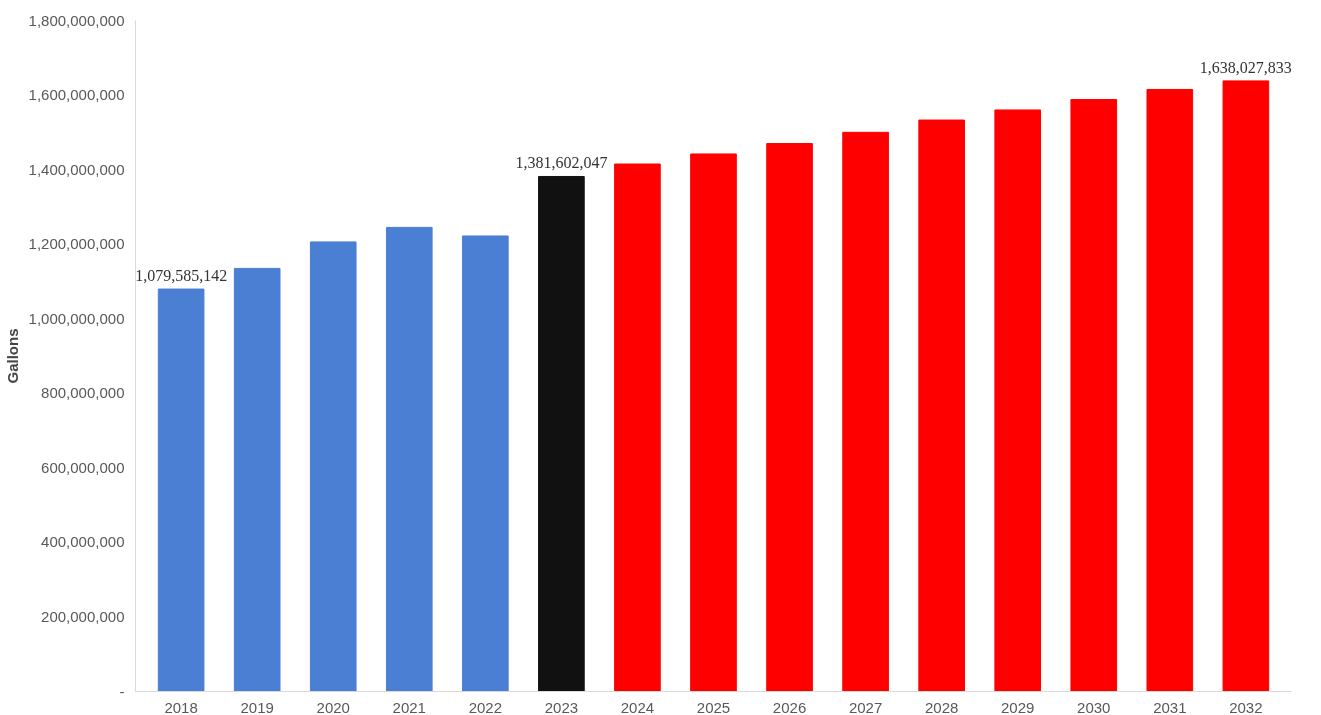 The height and width of the screenshot is (715, 1321). Describe the element at coordinates (76, 244) in the screenshot. I see `y-tick-label: 1,200,000,000` at that location.